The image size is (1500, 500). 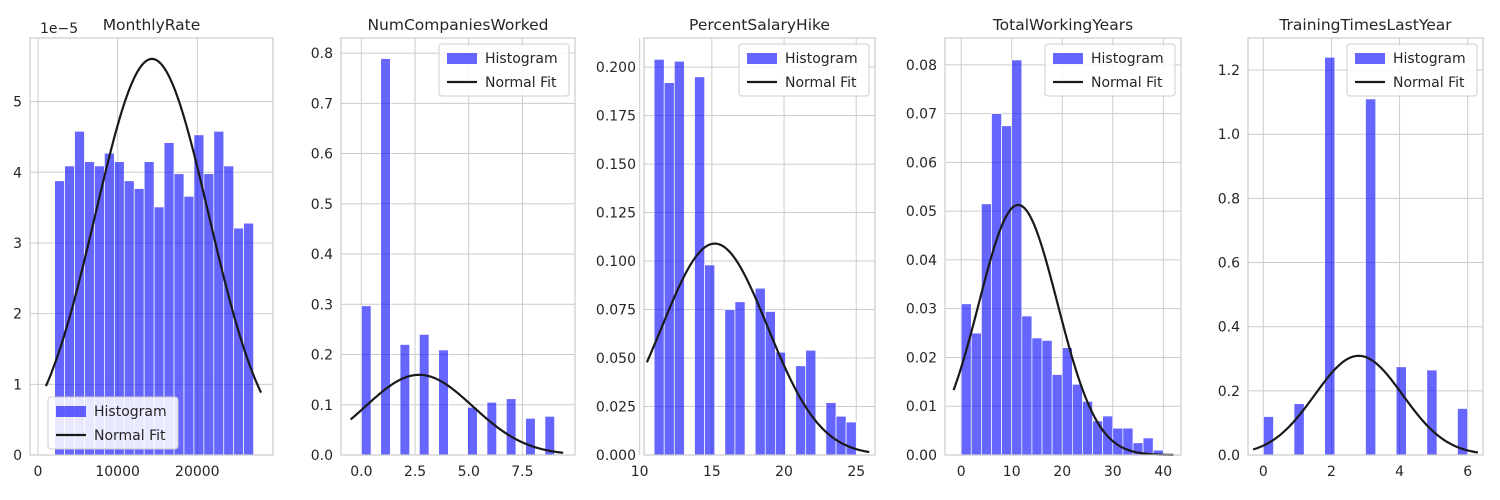 What do you see at coordinates (921, 66) in the screenshot?
I see `y-tick-label: 0.08` at bounding box center [921, 66].